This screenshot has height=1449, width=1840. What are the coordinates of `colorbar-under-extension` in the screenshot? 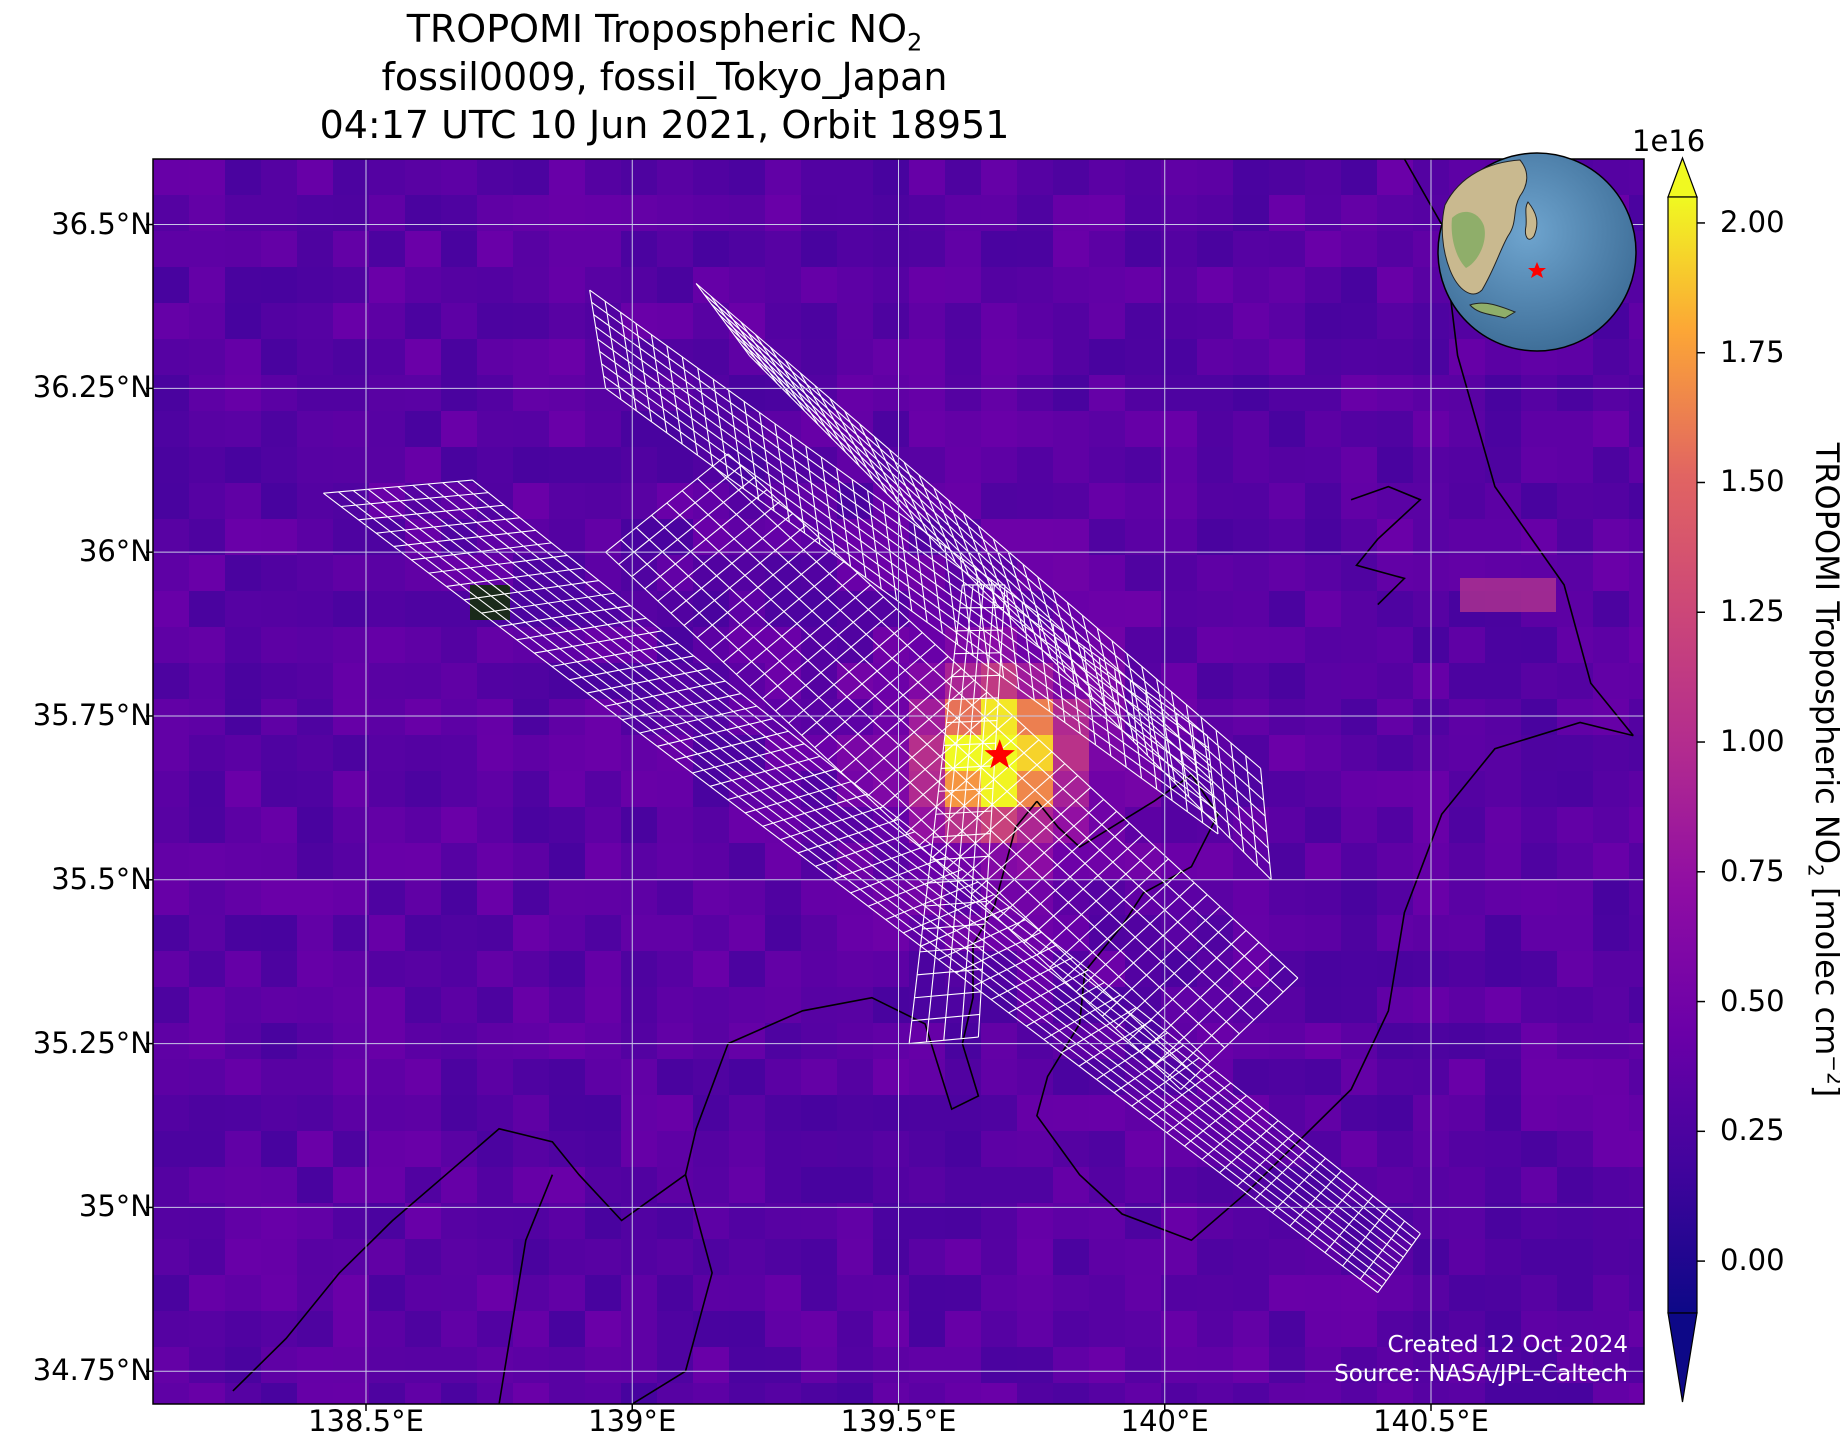 It's located at (1682, 1357).